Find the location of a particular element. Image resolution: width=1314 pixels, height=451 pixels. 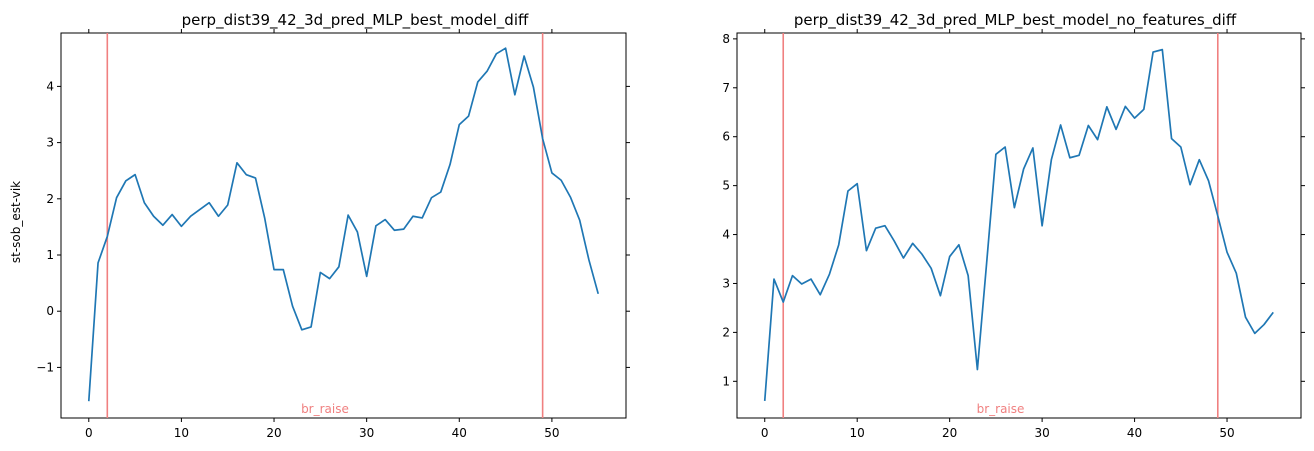

chart-right-xtick-label: 10 is located at coordinates (857, 433).